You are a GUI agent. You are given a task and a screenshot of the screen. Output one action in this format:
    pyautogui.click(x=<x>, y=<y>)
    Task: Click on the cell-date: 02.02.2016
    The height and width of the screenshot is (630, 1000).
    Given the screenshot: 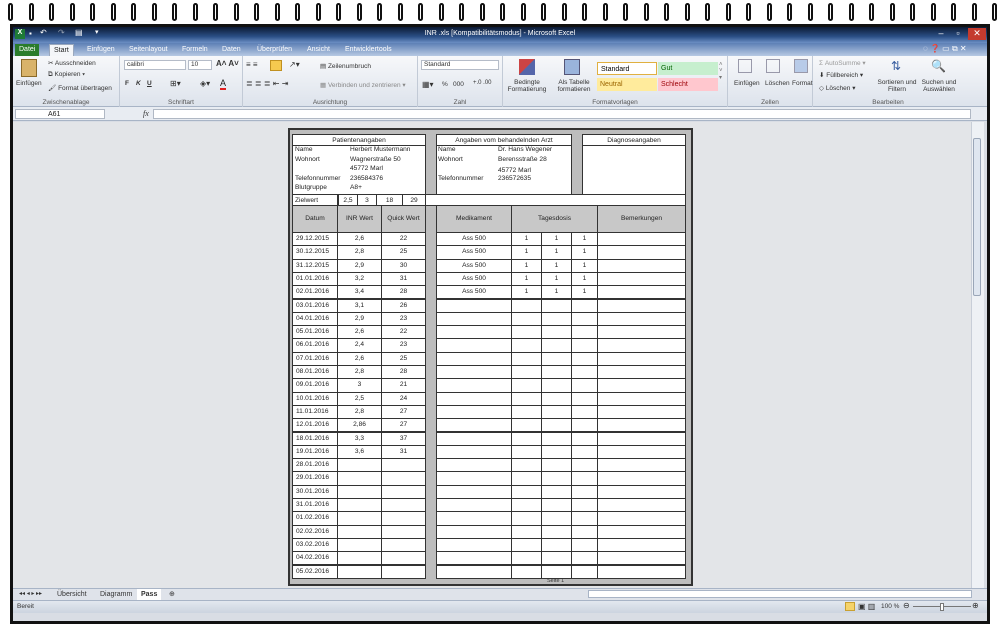 What is the action you would take?
    pyautogui.click(x=315, y=531)
    